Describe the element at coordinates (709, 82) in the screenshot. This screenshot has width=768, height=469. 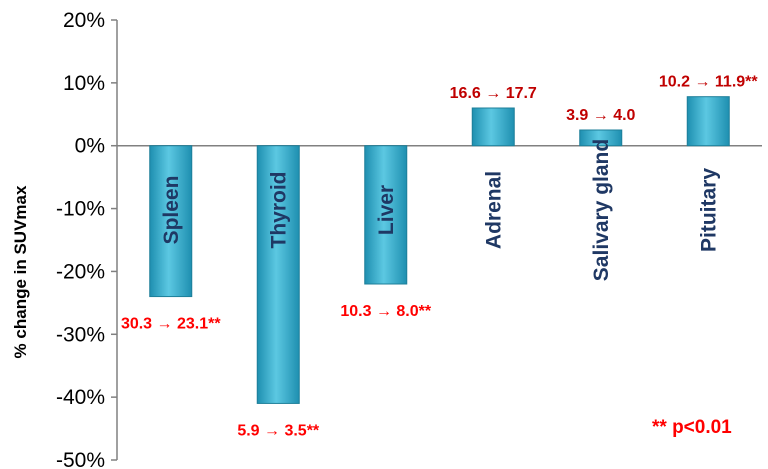
I see `data-label: 10.2 → 11.9**` at that location.